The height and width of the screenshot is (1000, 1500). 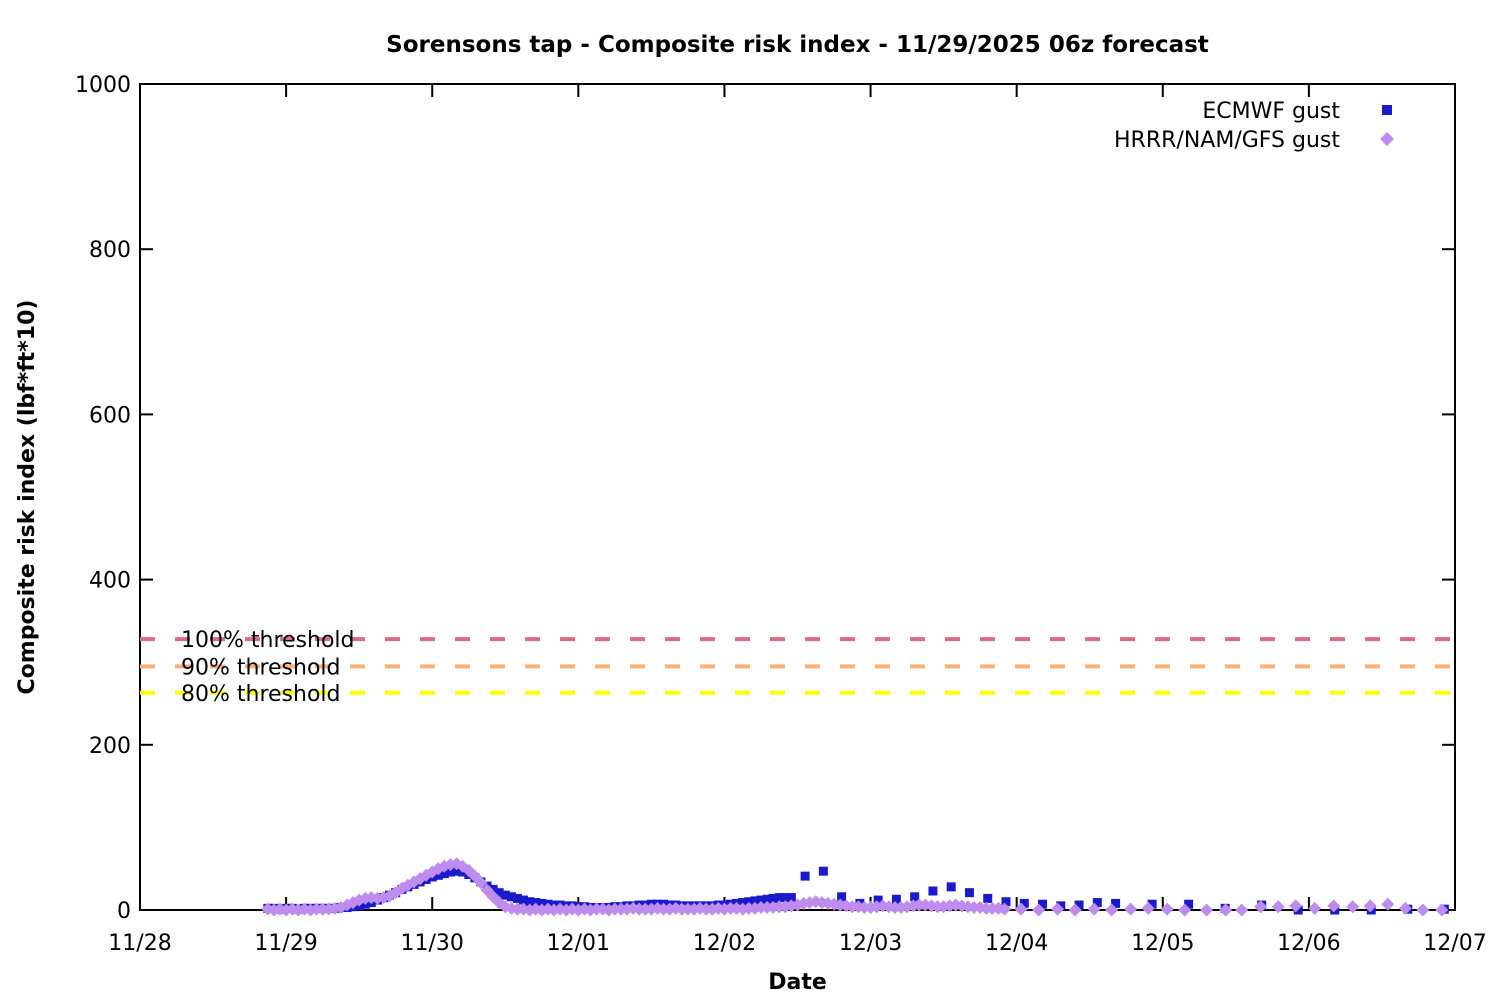 I want to click on y-tick-label: 1000, so click(x=103, y=85).